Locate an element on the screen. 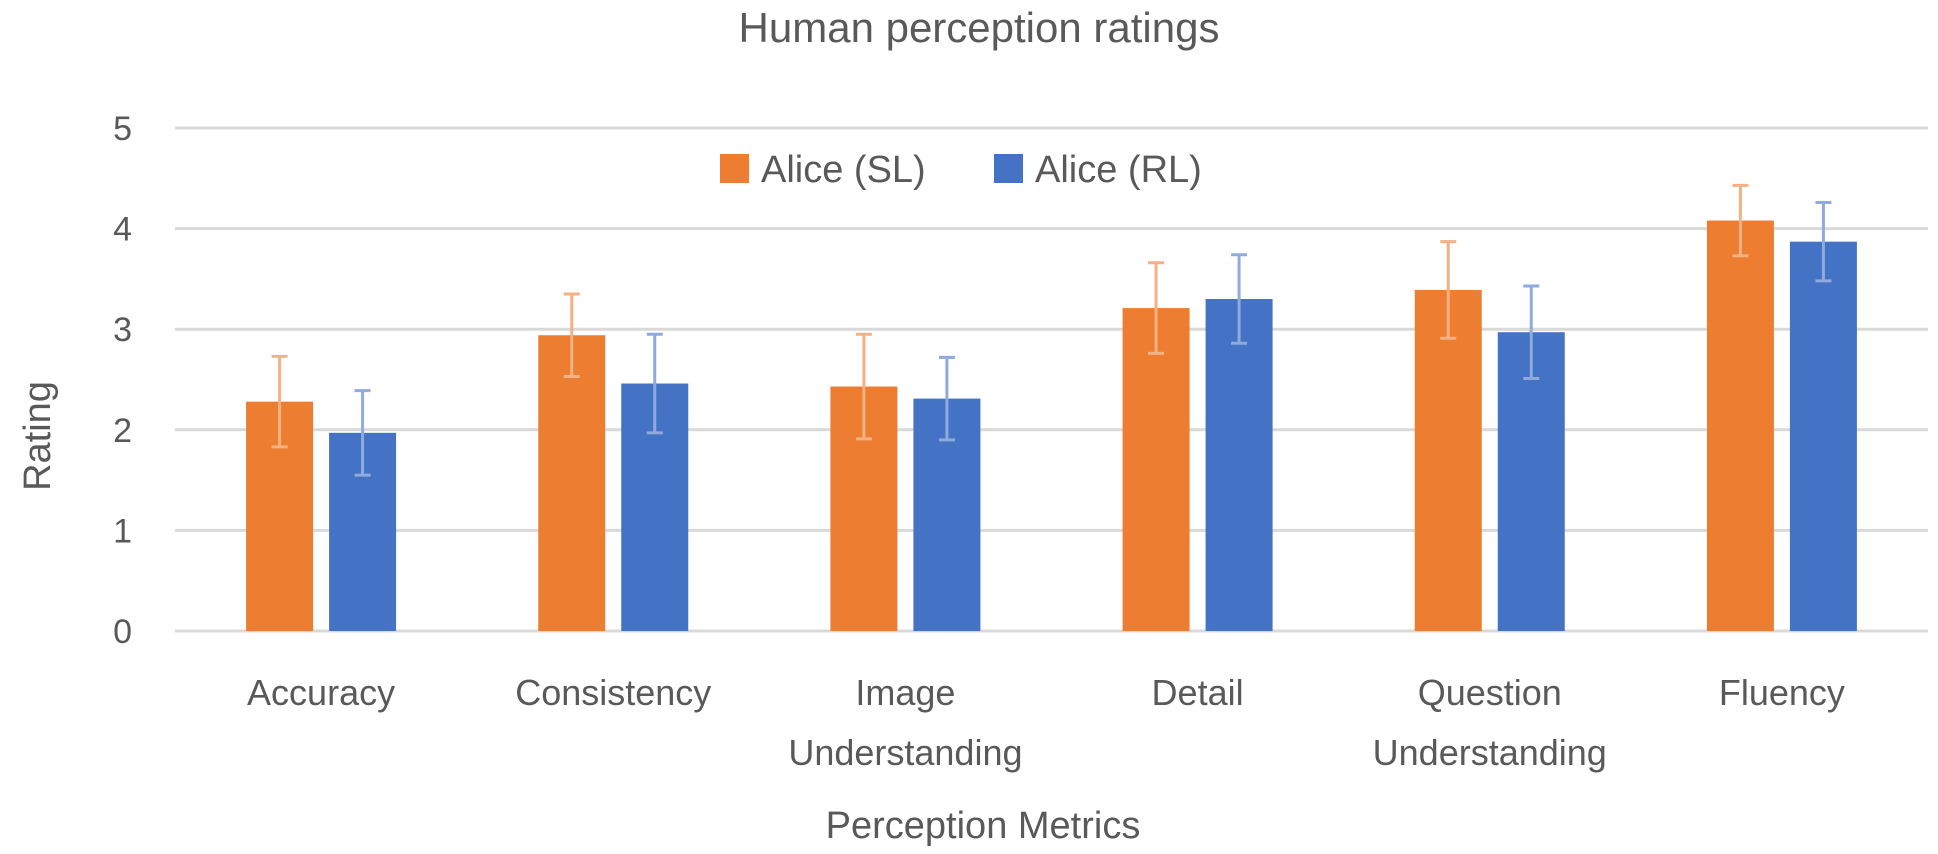 The width and height of the screenshot is (1938, 854). x-category-label: Fluency is located at coordinates (1782, 692).